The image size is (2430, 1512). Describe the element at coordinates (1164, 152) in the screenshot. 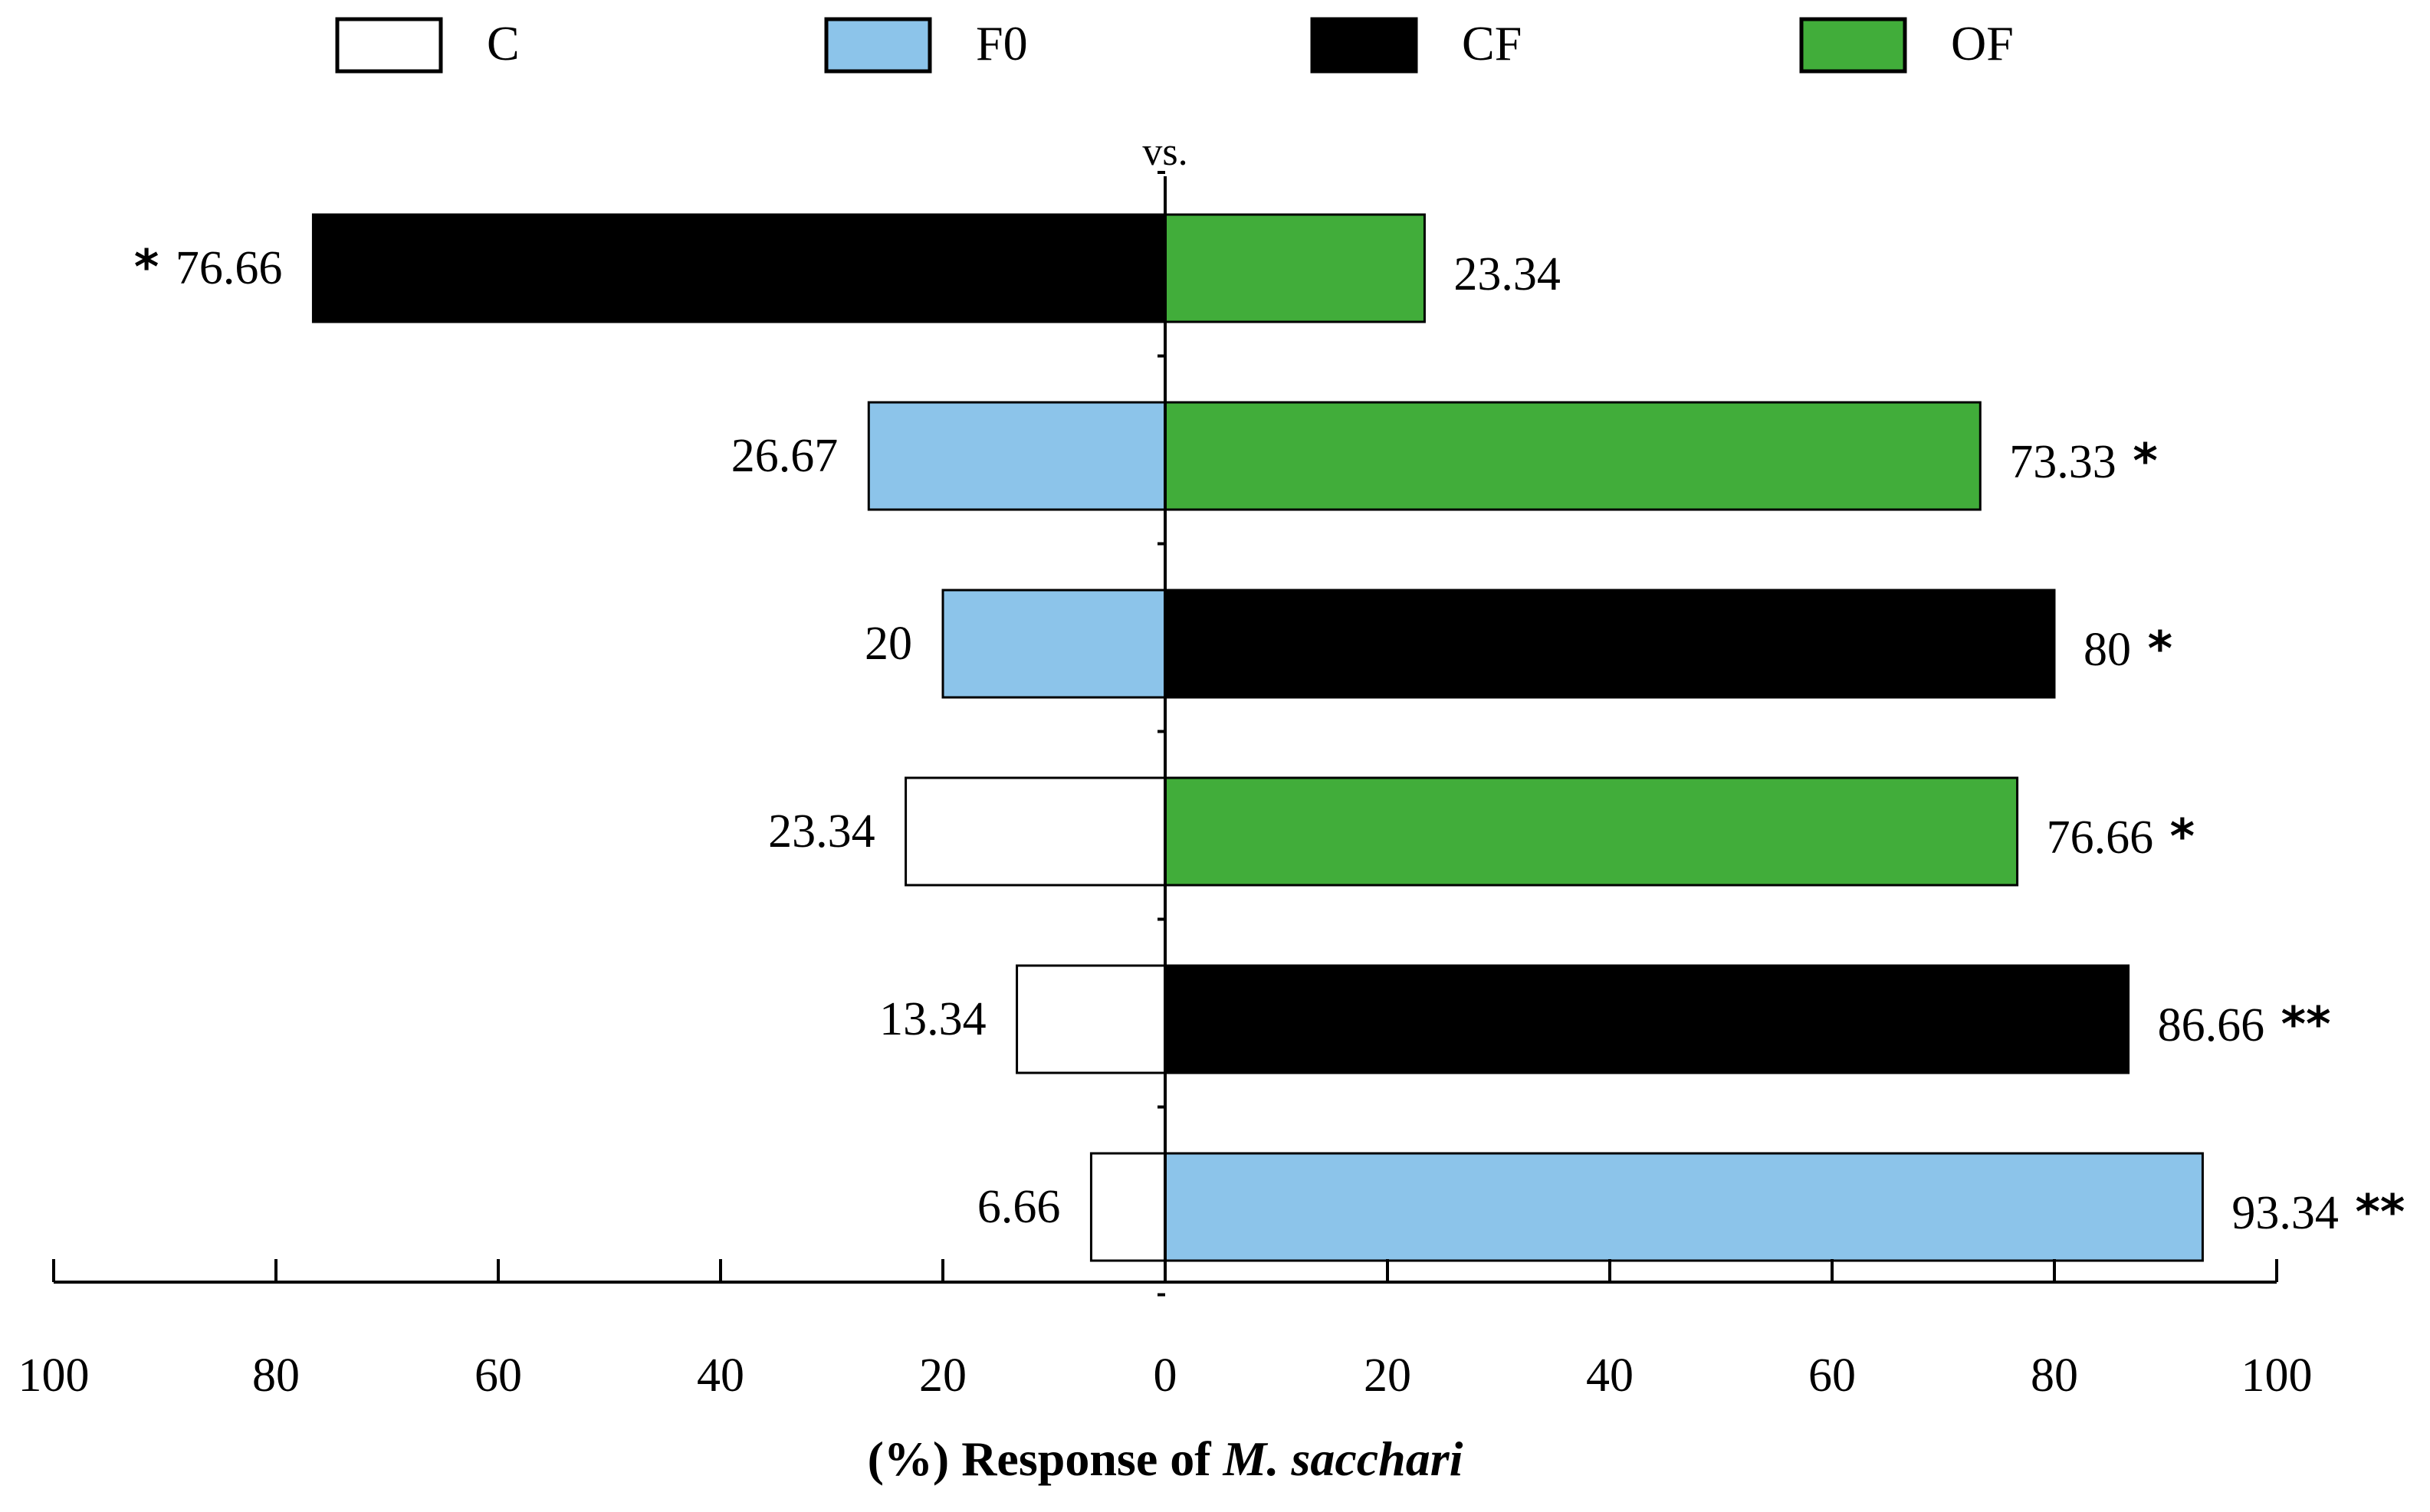

I see `vs-label: vs.` at that location.